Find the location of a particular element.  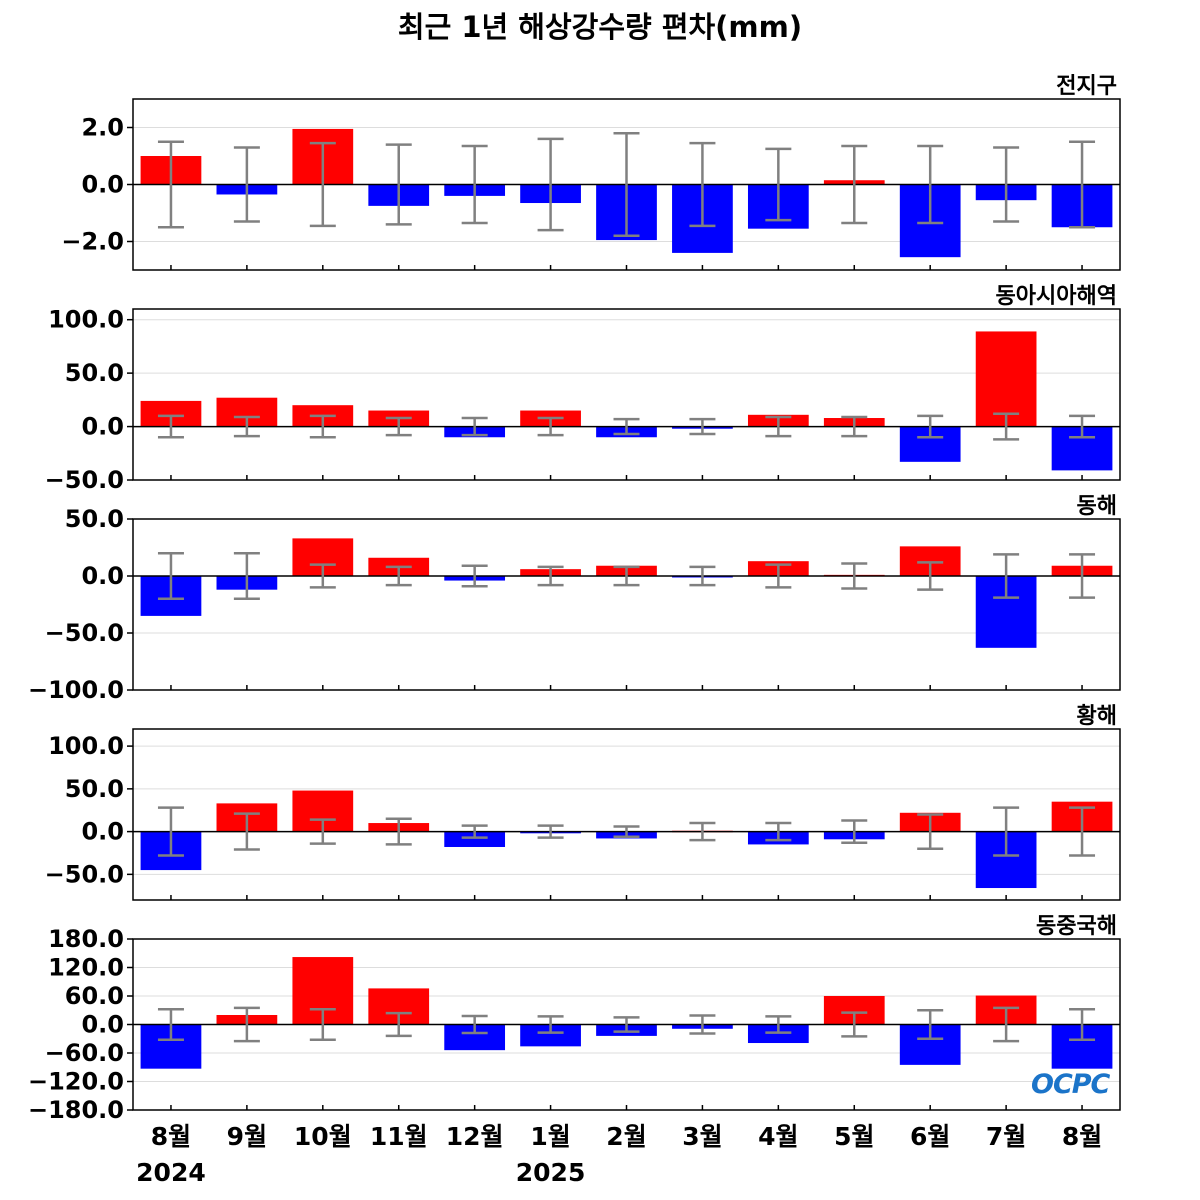

panel-title: 동해 is located at coordinates (1097, 506).